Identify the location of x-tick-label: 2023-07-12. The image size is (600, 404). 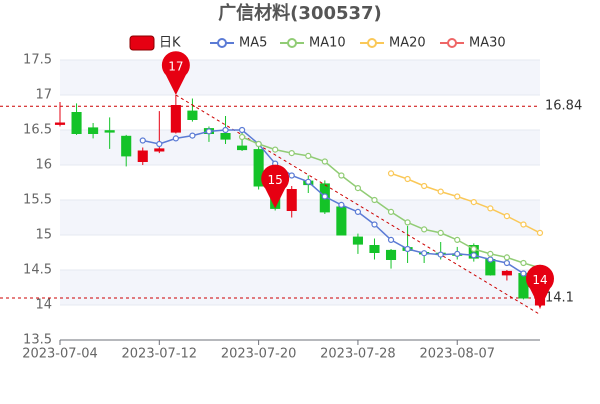
(160, 354).